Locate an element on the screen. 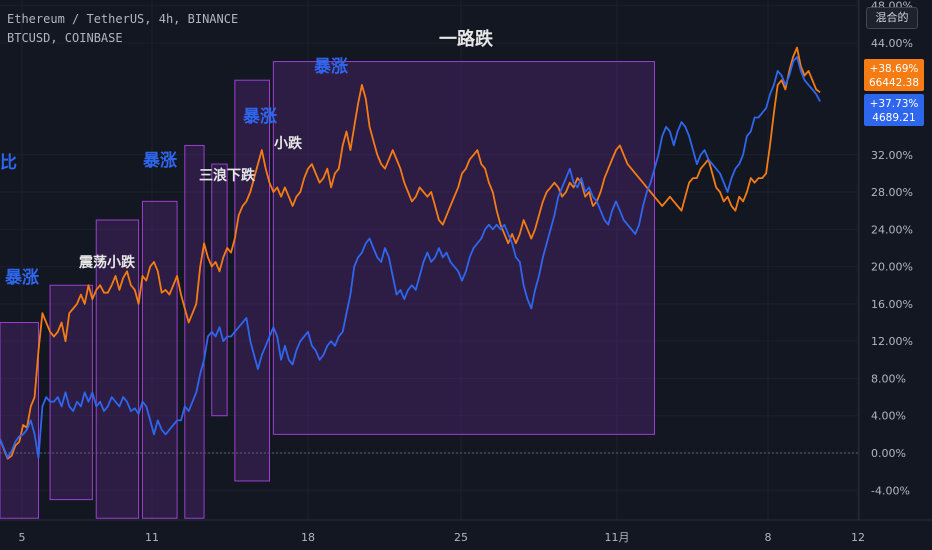 The width and height of the screenshot is (932, 550). y-tick-label: 16.00% is located at coordinates (892, 304).